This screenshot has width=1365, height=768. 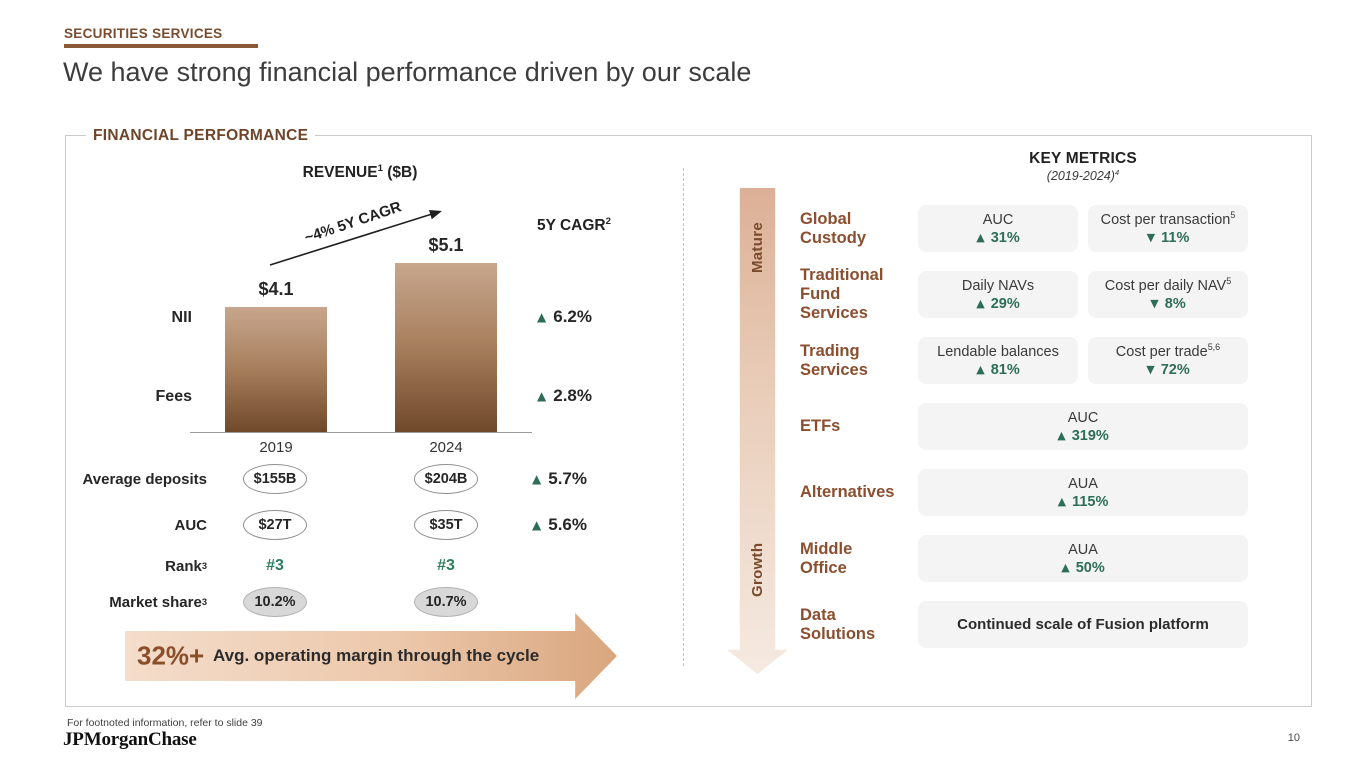 What do you see at coordinates (757, 570) in the screenshot?
I see `band-label-growth: Growth` at bounding box center [757, 570].